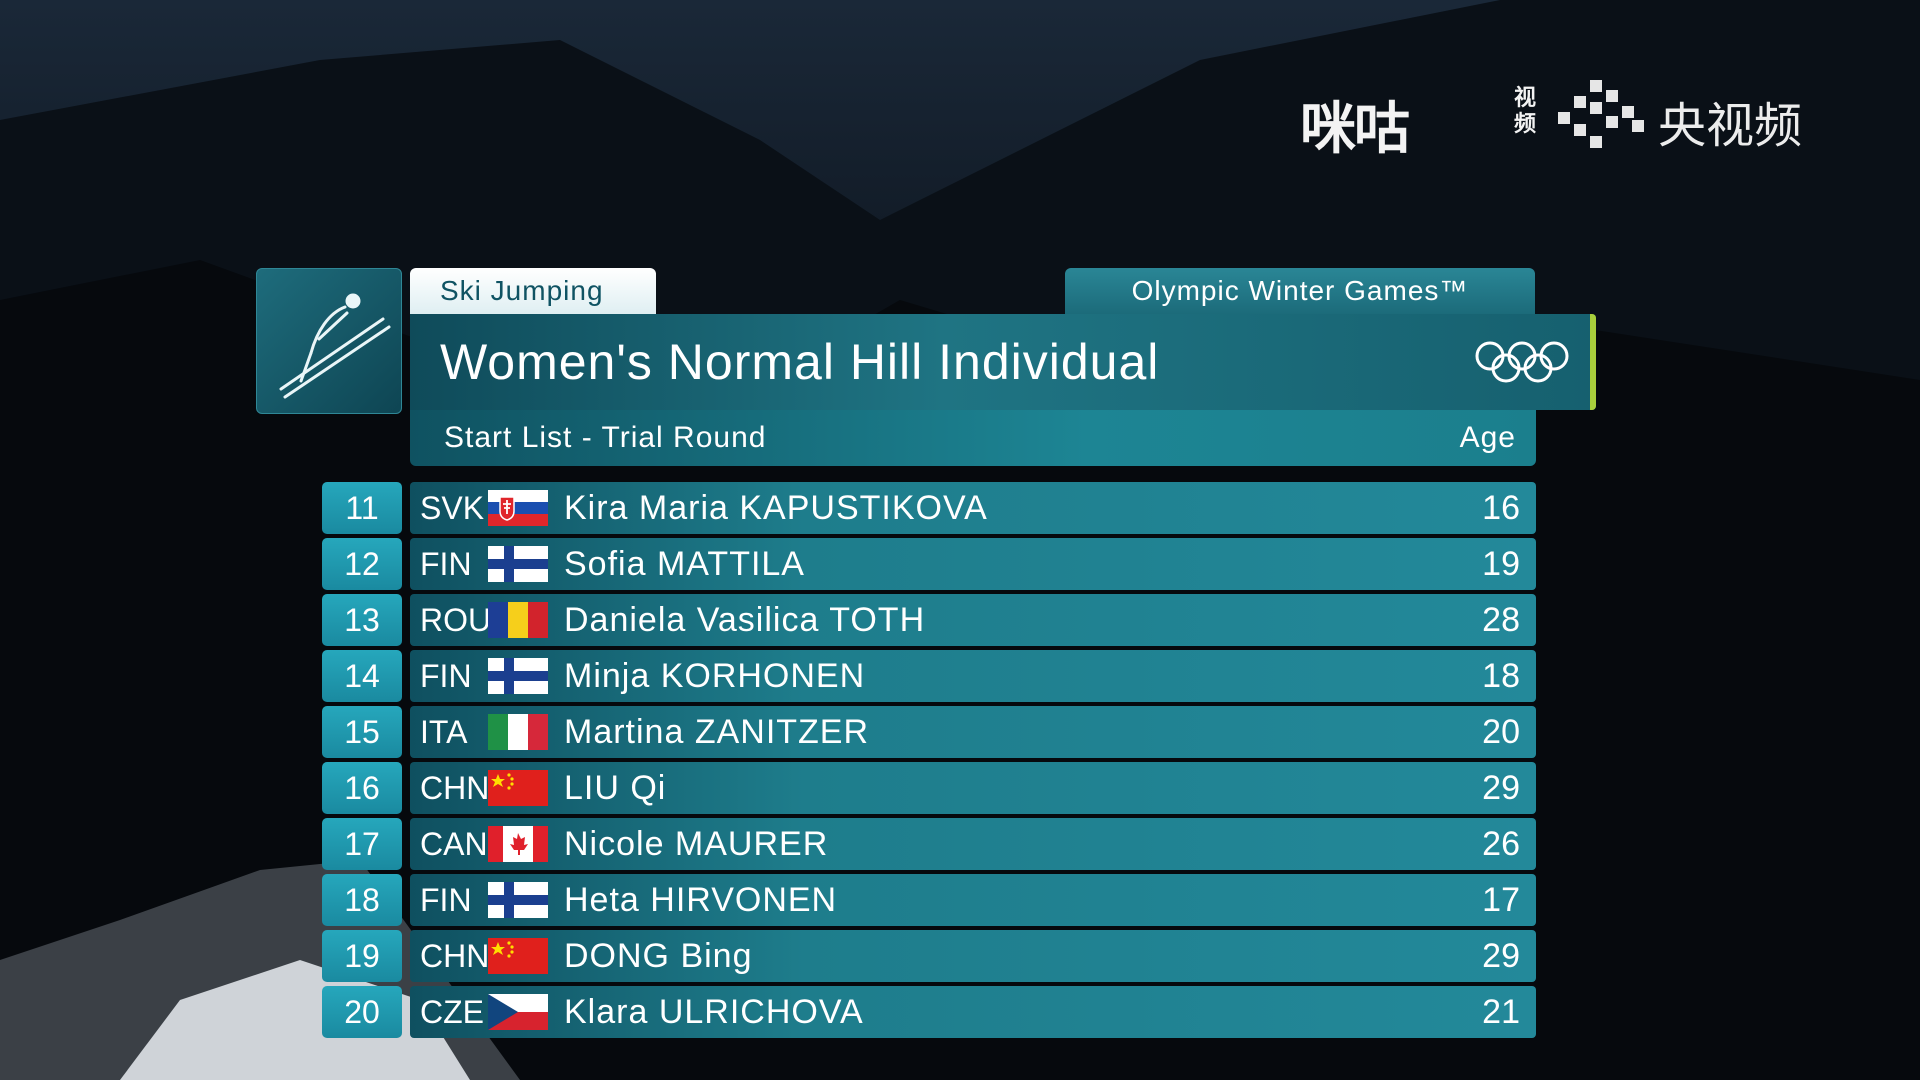  What do you see at coordinates (776, 508) in the screenshot?
I see `athlete-name: Kira Maria KAPUSTIKOVA` at bounding box center [776, 508].